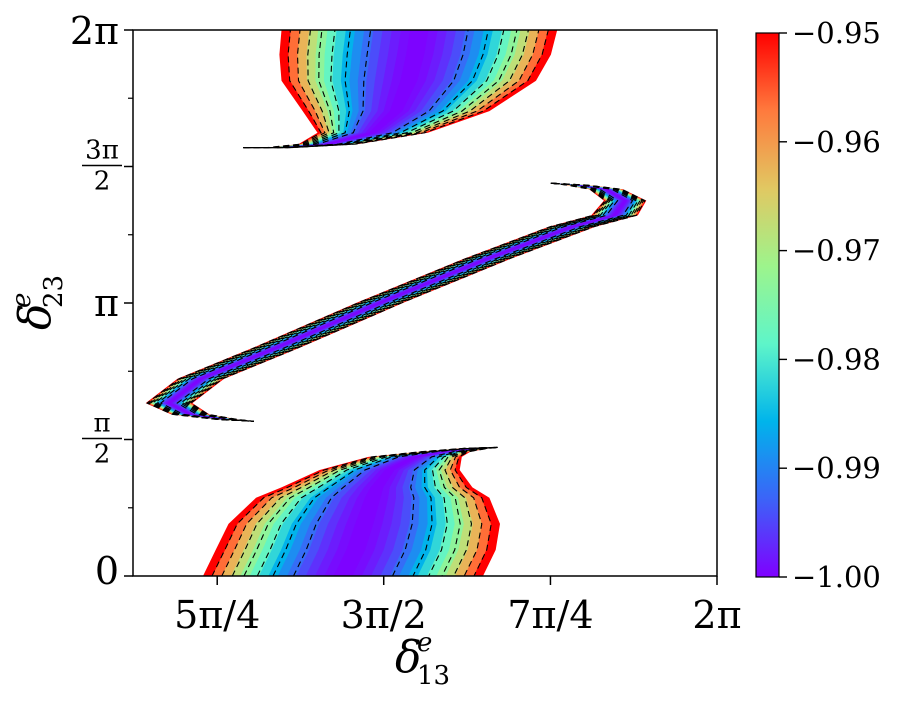 The image size is (899, 708). Describe the element at coordinates (107, 571) in the screenshot. I see `y-tick-label: 0` at that location.